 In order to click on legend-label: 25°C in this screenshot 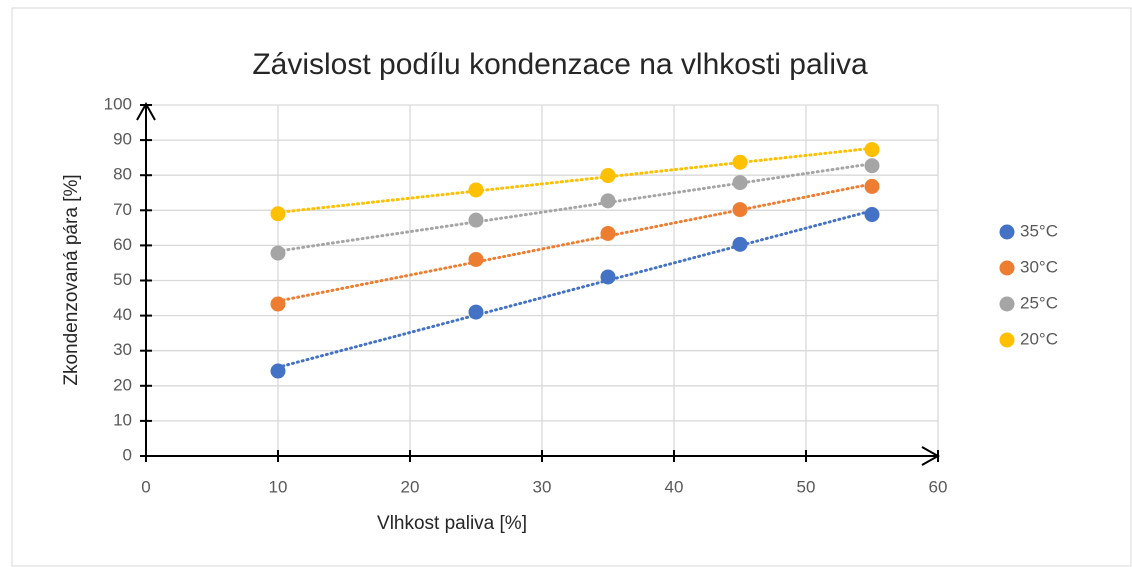, I will do `click(1039, 302)`.